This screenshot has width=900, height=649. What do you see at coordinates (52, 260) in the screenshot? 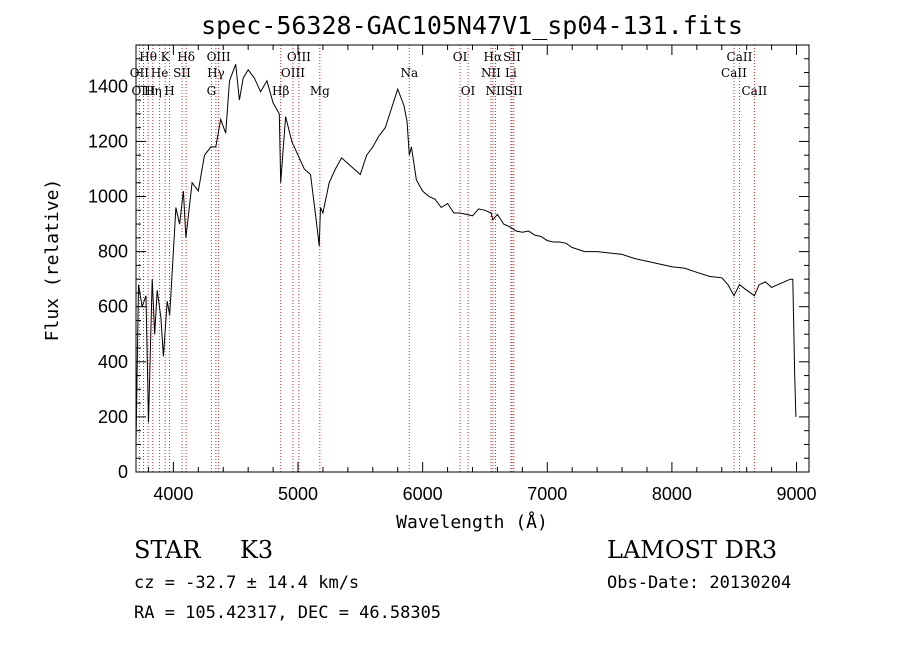
I see `y-axis-label: Flux (relative)` at bounding box center [52, 260].